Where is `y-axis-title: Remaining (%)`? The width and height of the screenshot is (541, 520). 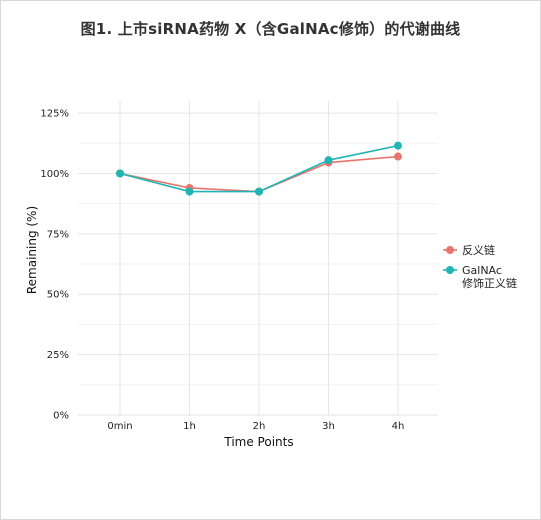 y-axis-title: Remaining (%) is located at coordinates (32, 250).